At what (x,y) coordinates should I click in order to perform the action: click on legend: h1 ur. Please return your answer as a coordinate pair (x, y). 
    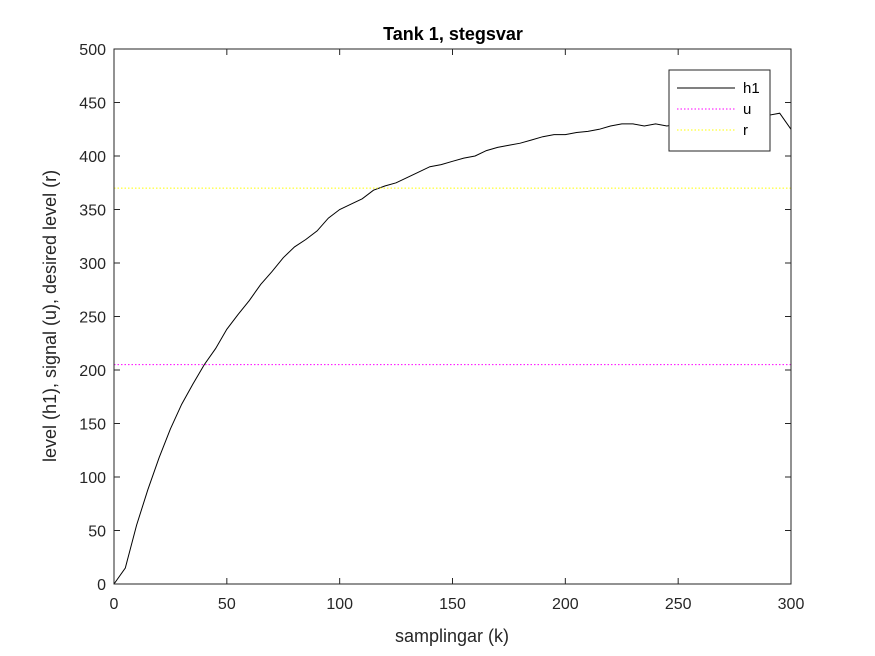
    Looking at the image, I should click on (719, 110).